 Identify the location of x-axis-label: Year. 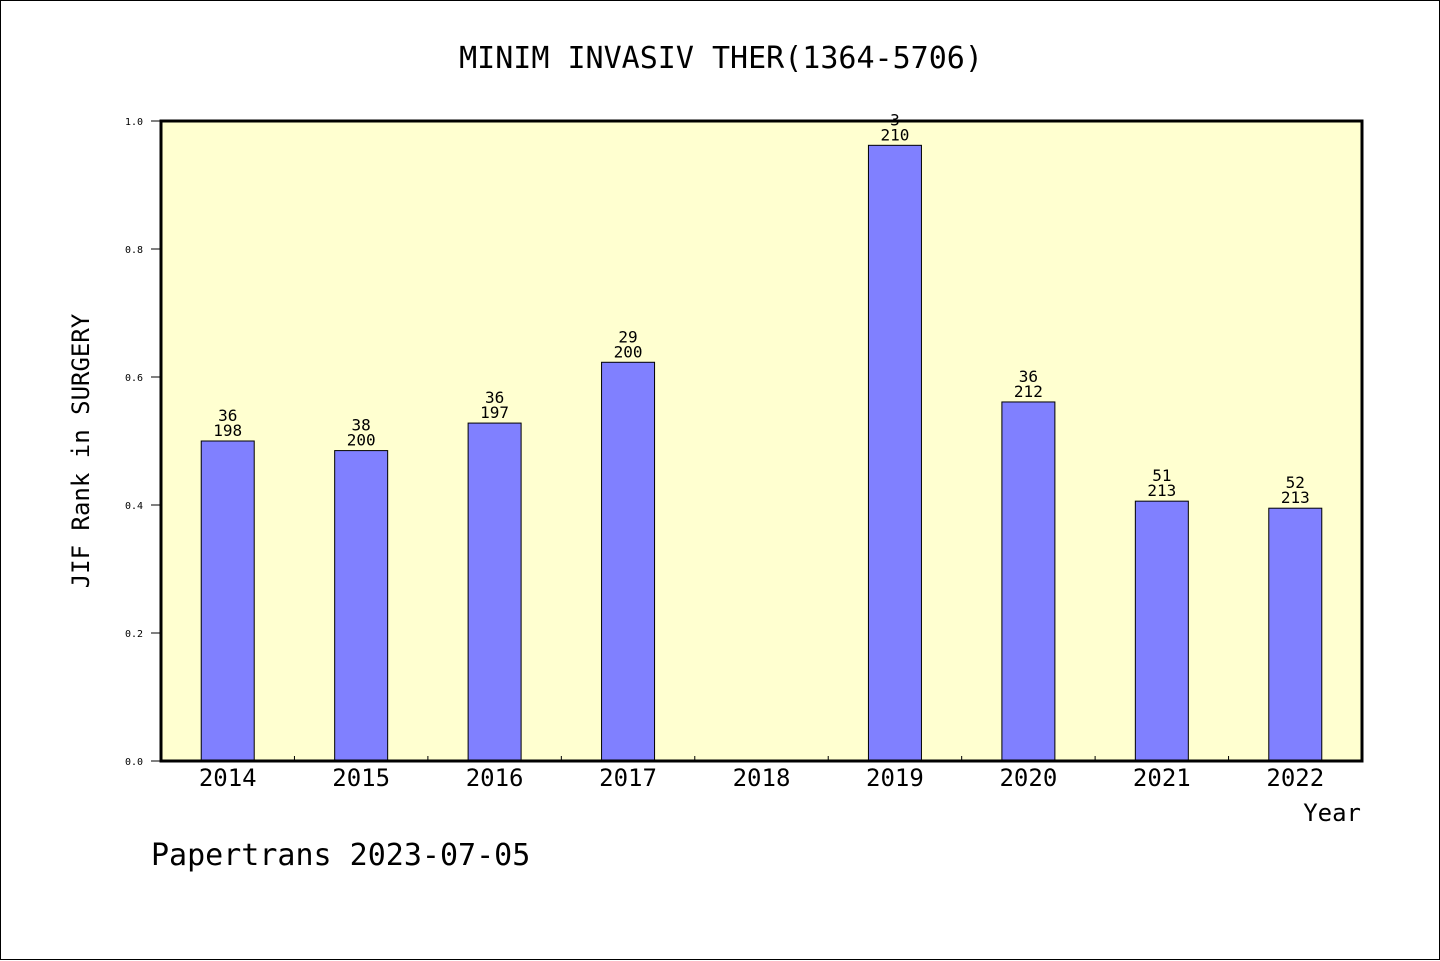
(1332, 813).